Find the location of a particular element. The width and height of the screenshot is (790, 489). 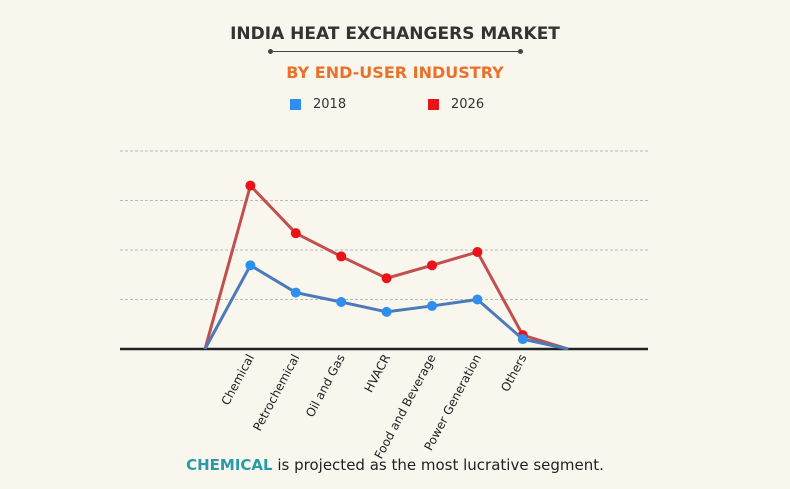

legend-item-2026: 2026 is located at coordinates (456, 104).